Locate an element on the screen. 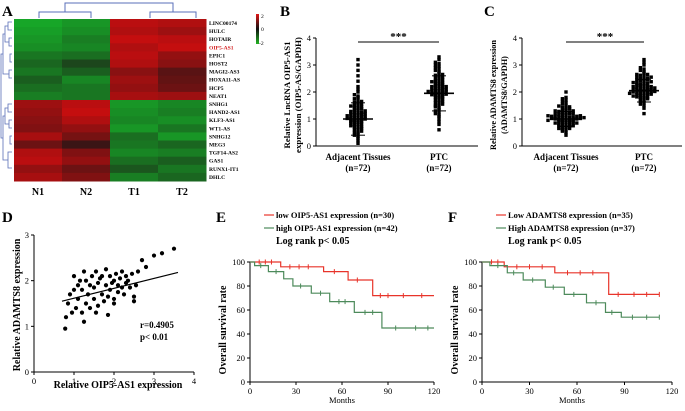  survival-curve-low is located at coordinates (342, 279).